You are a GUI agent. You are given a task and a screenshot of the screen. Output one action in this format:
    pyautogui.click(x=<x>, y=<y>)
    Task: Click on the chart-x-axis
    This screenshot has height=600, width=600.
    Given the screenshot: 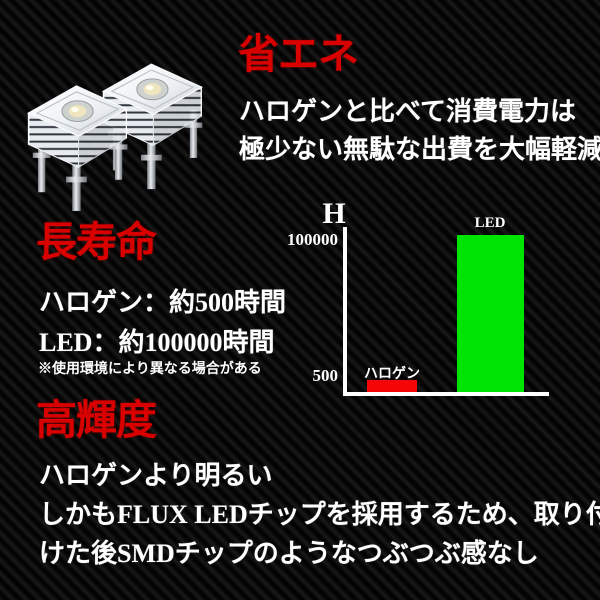 What is the action you would take?
    pyautogui.click(x=446, y=394)
    